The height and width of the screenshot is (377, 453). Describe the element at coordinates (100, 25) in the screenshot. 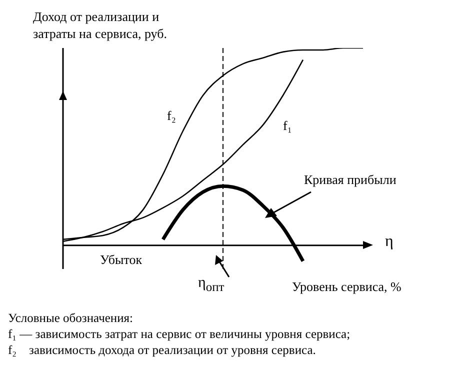

I see `y-axis-title: Доход от реализации и затраты на сервиса, руб.` at that location.